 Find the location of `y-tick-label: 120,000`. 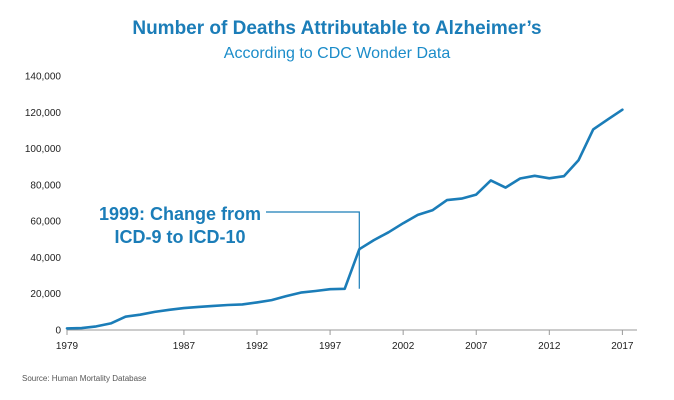

y-tick-label: 120,000 is located at coordinates (43, 113).